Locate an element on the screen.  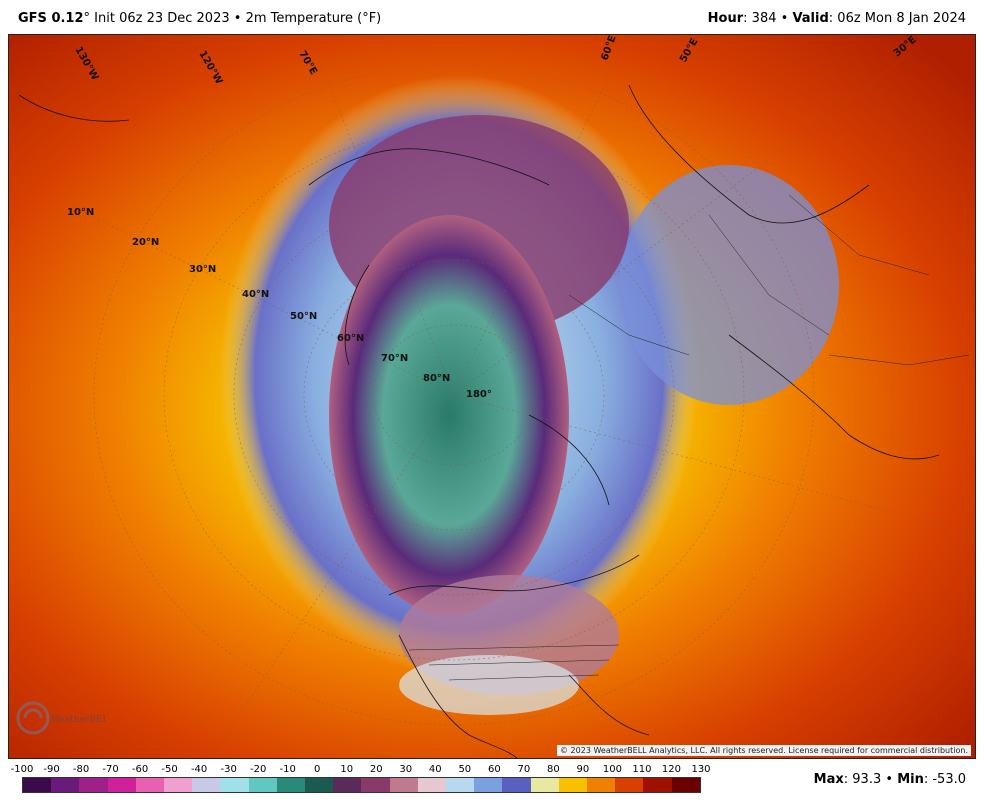
valid-value: : 06z Mon 8 Jan 2024 is located at coordinates (897, 18).